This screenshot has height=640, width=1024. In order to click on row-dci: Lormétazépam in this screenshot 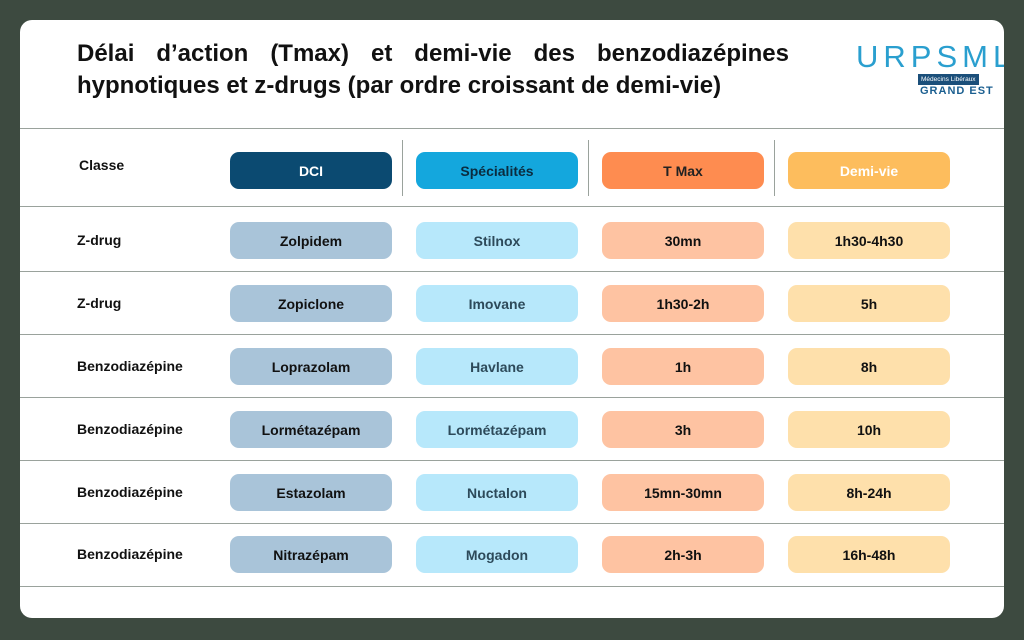, I will do `click(311, 429)`.